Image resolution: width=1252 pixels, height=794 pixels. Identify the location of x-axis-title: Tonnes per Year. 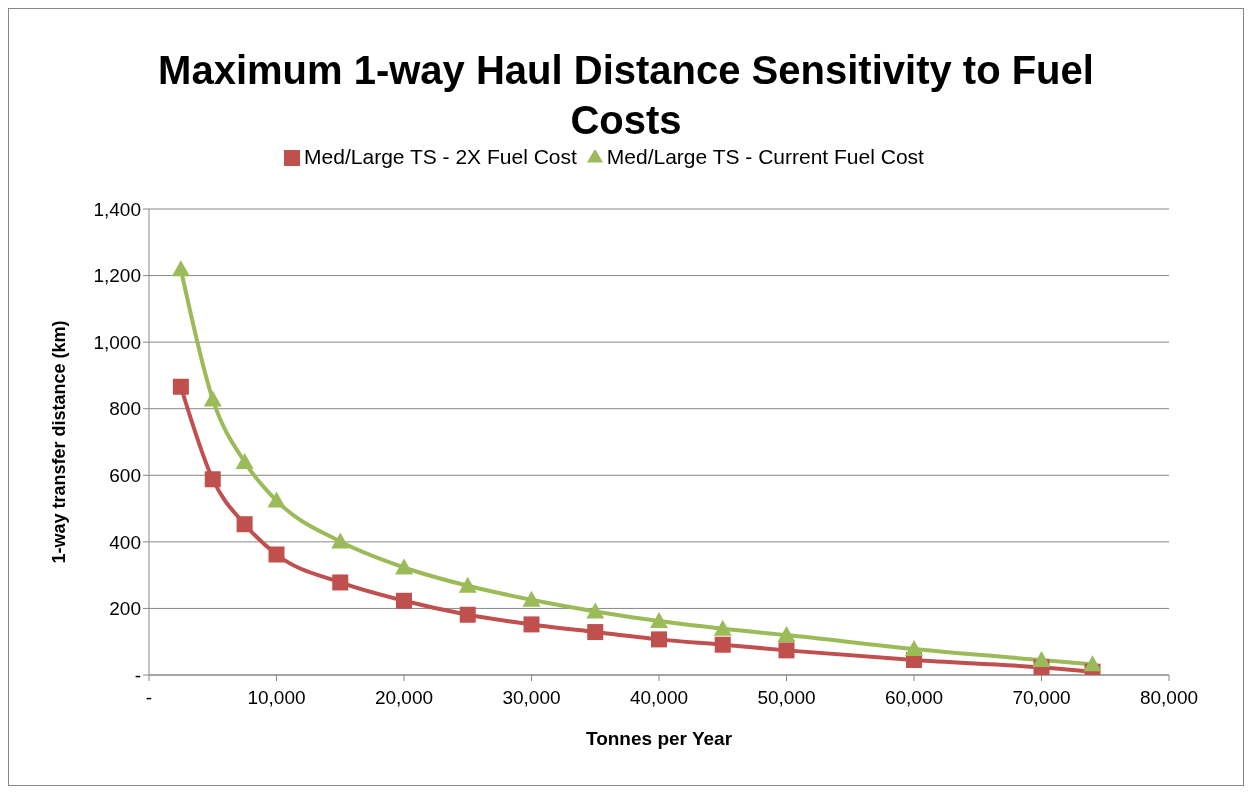
(659, 738).